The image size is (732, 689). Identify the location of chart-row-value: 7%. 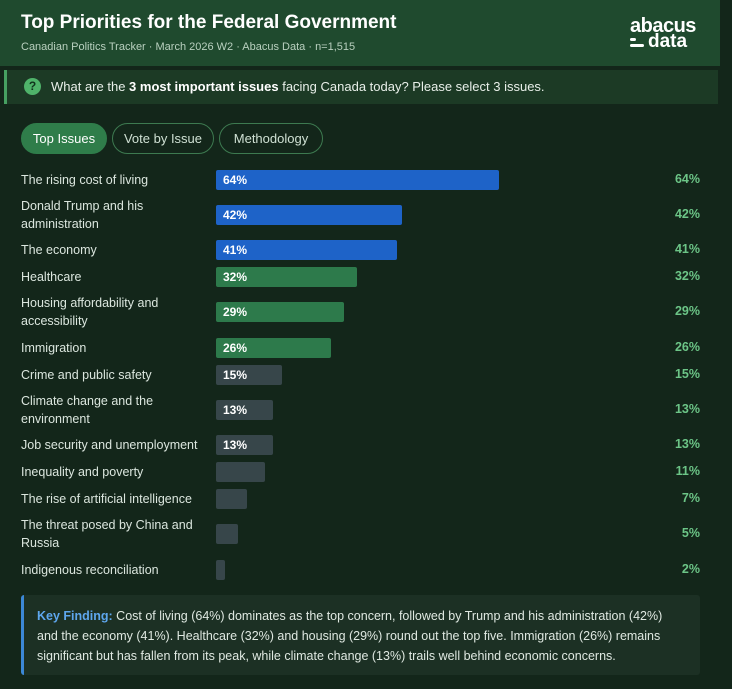
(690, 498).